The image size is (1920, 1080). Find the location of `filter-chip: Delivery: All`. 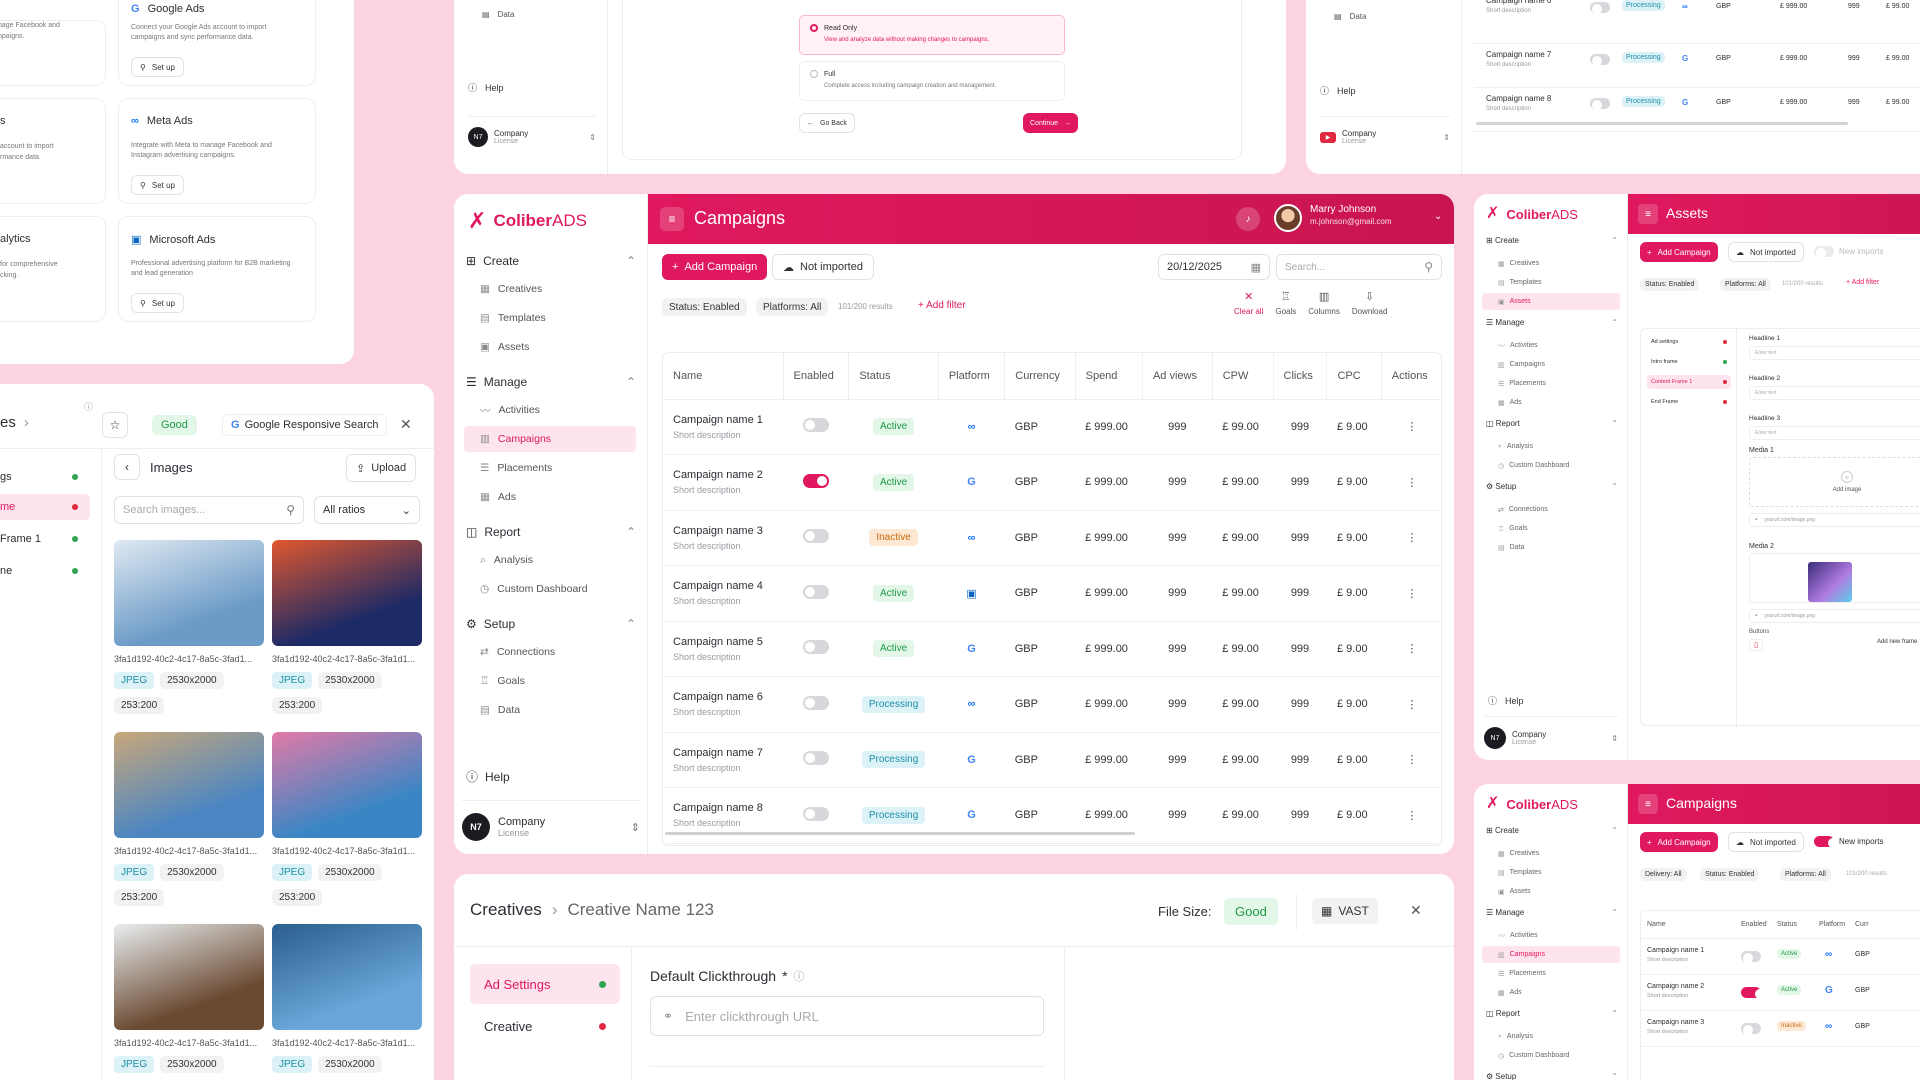

filter-chip: Delivery: All is located at coordinates (1663, 874).